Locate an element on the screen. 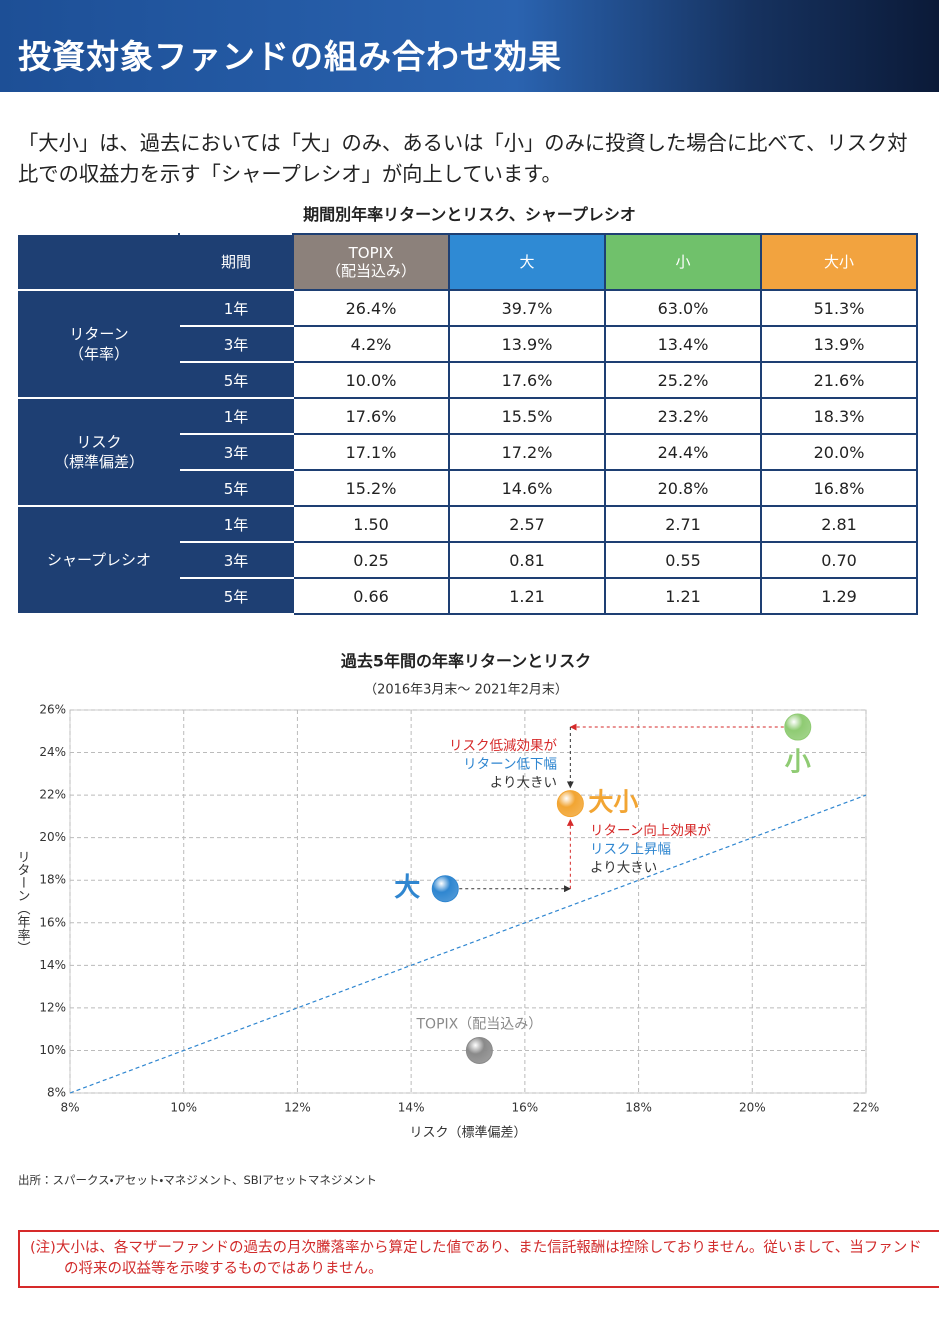 The image size is (939, 1337). corner-cell is located at coordinates (99, 262).